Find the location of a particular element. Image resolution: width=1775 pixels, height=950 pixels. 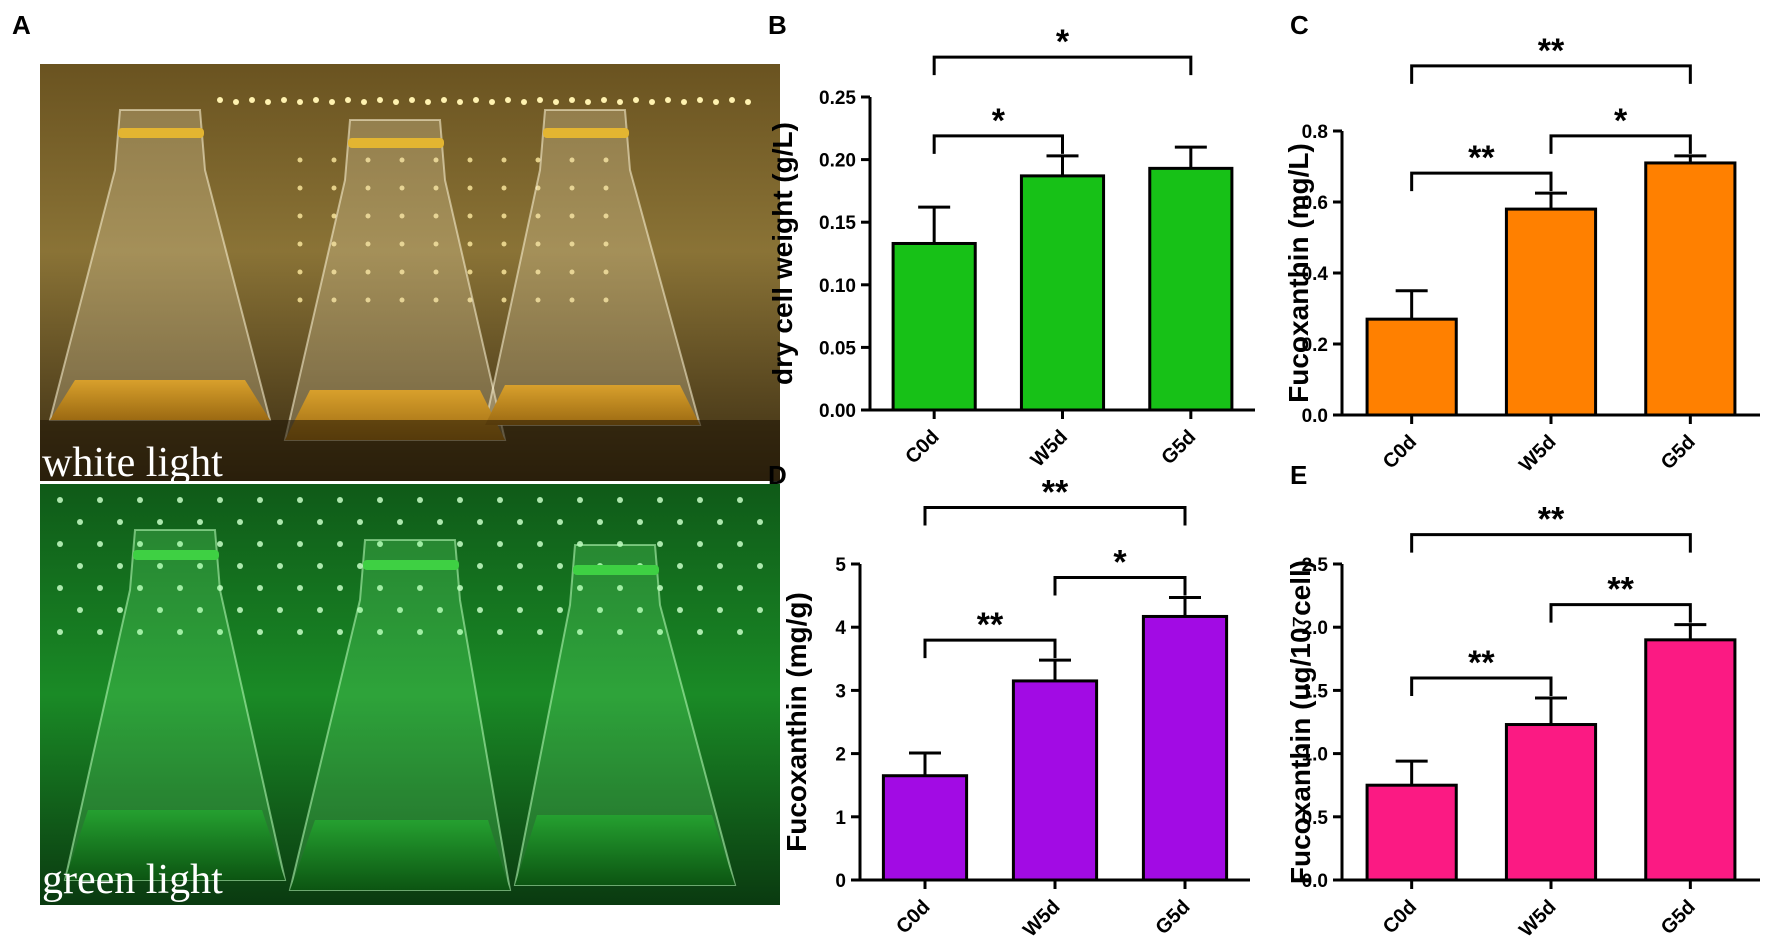

y-tick-label: 0.20 is located at coordinates (837, 161).